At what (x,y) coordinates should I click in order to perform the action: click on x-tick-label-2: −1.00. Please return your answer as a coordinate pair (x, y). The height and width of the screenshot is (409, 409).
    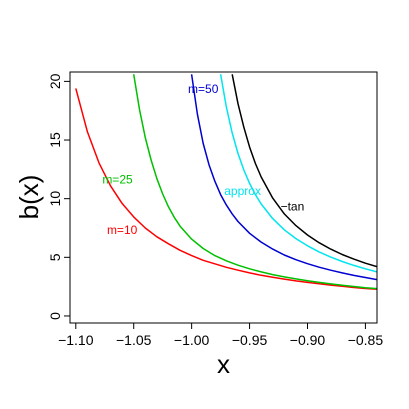
    Looking at the image, I should click on (192, 340).